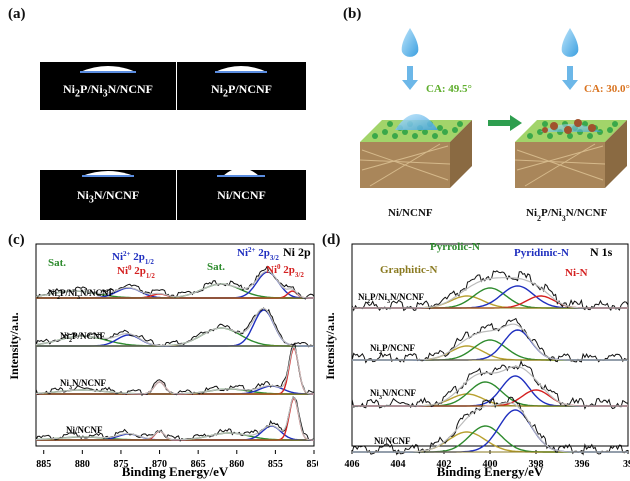 The width and height of the screenshot is (630, 481). What do you see at coordinates (297, 252) in the screenshot?
I see `chart-title: Ni 2p` at bounding box center [297, 252].